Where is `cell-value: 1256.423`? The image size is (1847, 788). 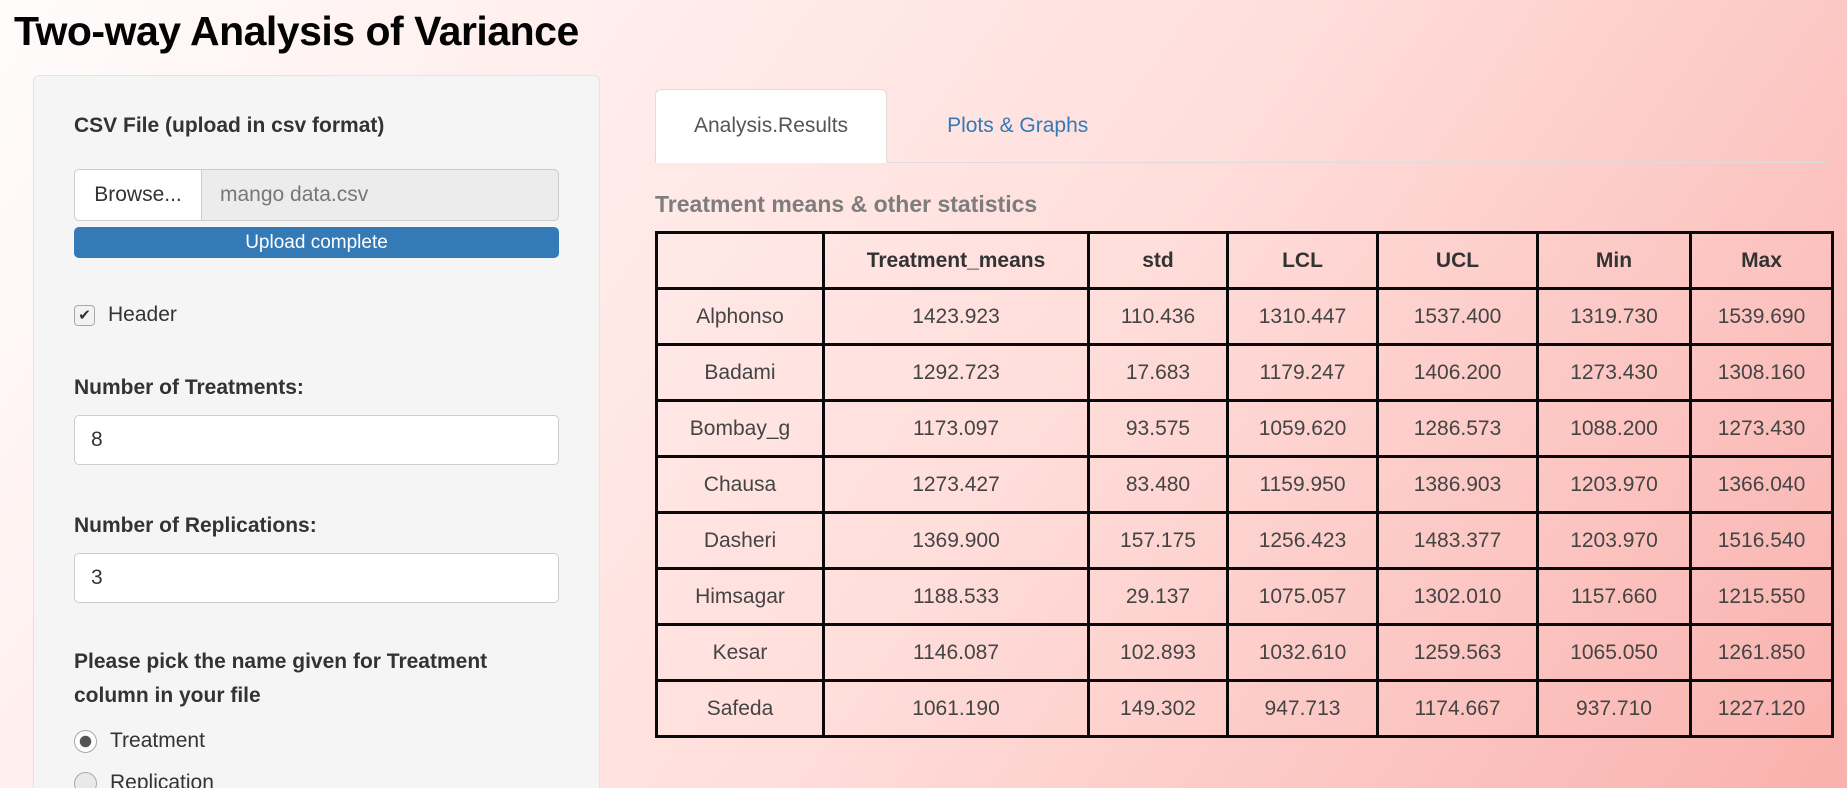 cell-value: 1256.423 is located at coordinates (1302, 540).